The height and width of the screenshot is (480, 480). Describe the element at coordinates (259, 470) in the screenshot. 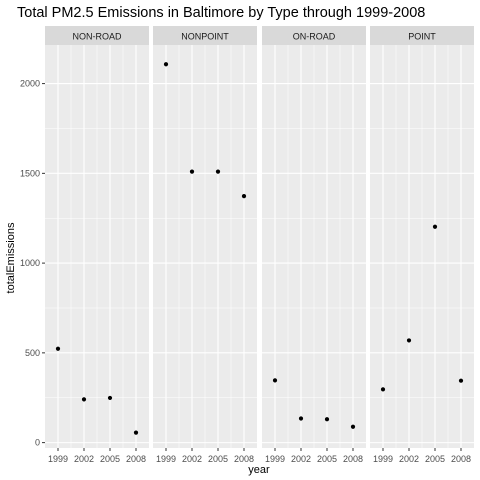

I see `x-axis-label: year` at that location.